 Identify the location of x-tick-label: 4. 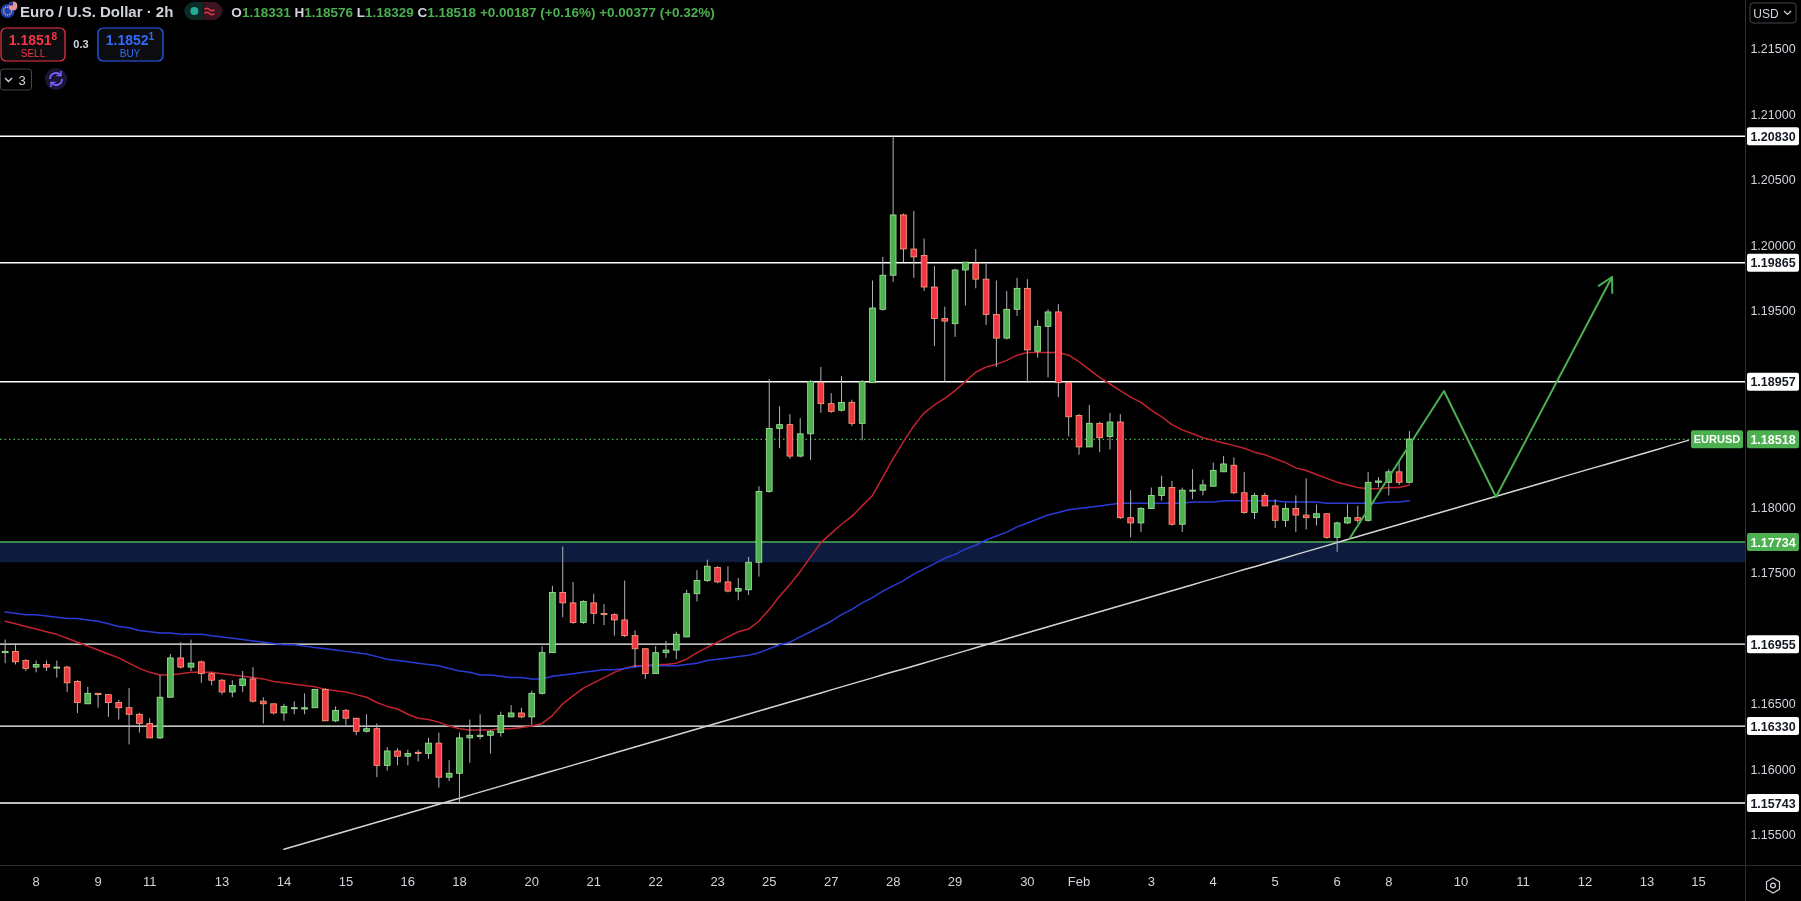
(1213, 881).